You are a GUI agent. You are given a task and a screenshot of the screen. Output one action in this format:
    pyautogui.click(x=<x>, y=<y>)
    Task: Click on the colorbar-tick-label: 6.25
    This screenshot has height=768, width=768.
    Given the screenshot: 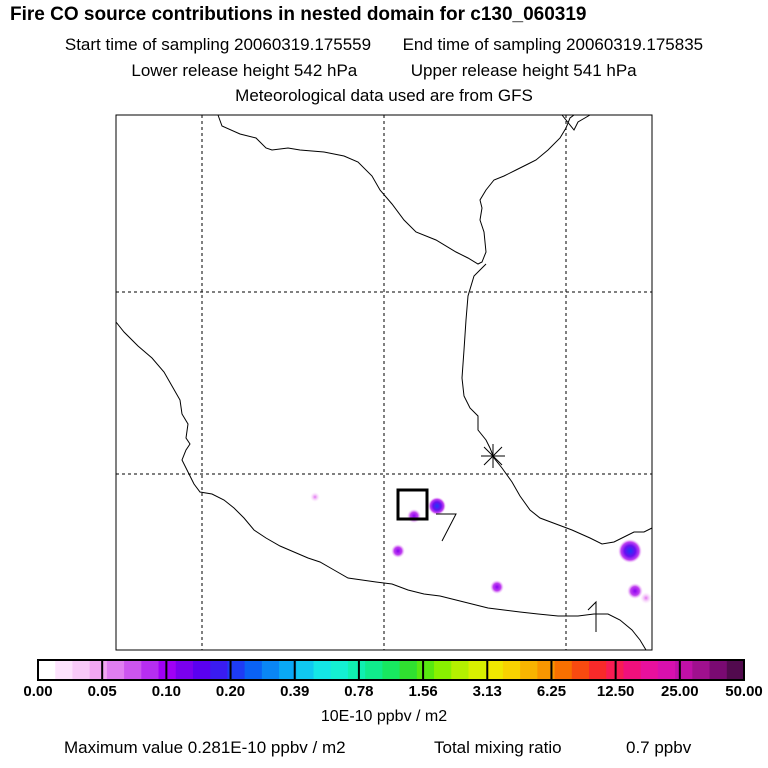 What is the action you would take?
    pyautogui.click(x=551, y=691)
    